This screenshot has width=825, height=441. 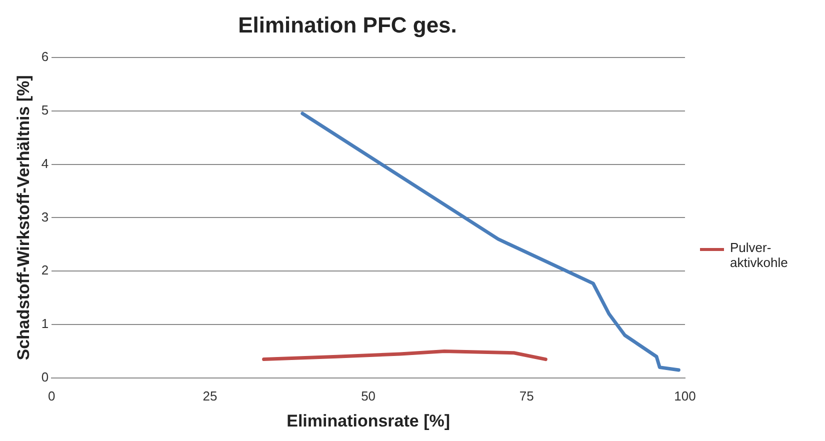 What do you see at coordinates (45, 163) in the screenshot?
I see `y-tick-label: 4` at bounding box center [45, 163].